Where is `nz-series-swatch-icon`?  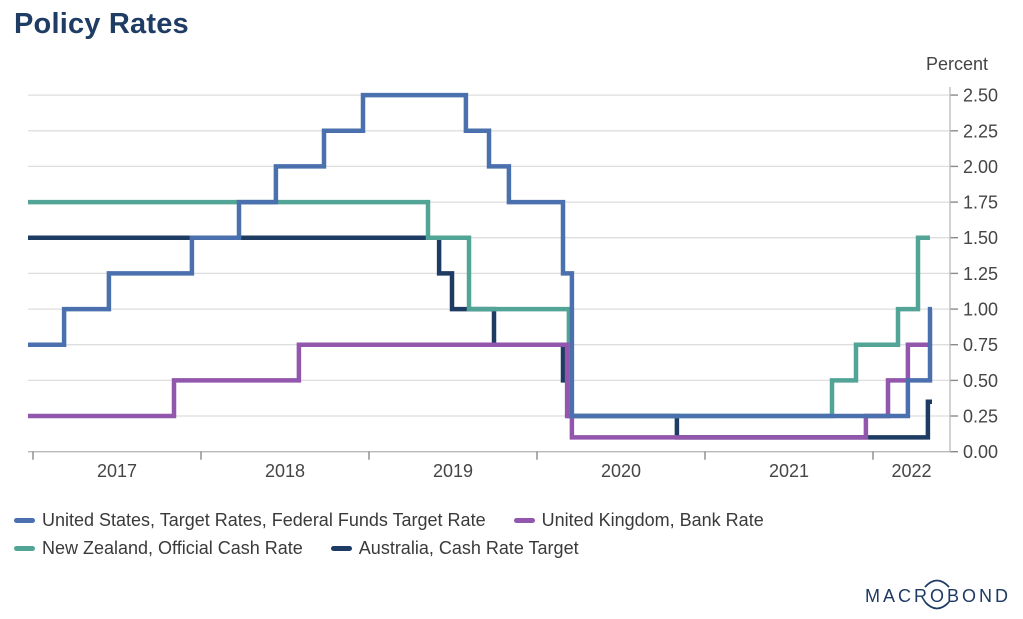 nz-series-swatch-icon is located at coordinates (24, 548).